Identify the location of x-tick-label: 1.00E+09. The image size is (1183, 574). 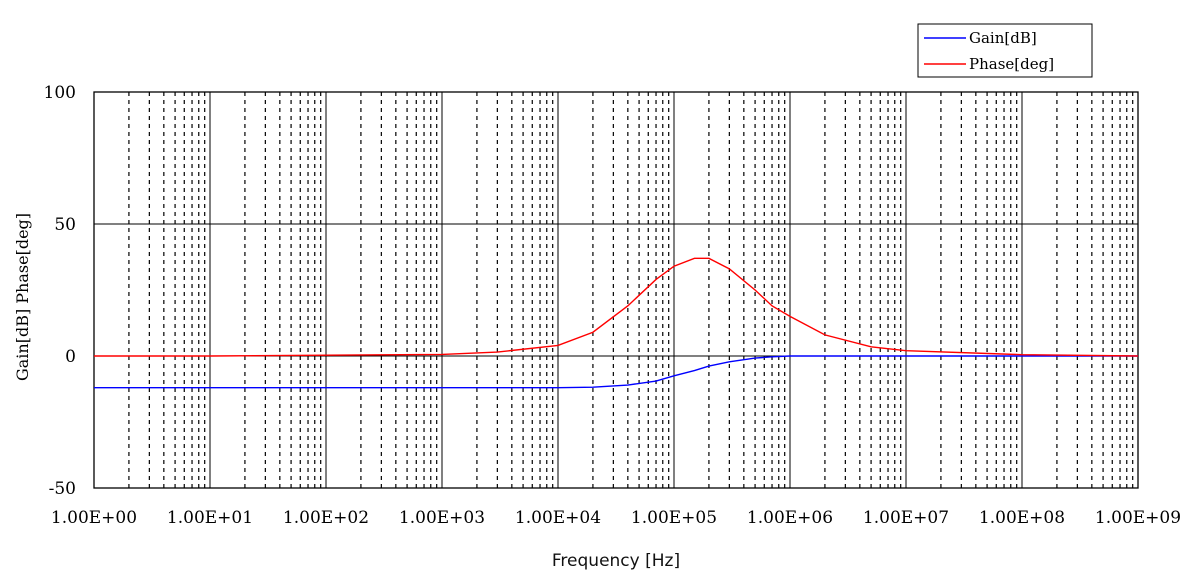
(1138, 518).